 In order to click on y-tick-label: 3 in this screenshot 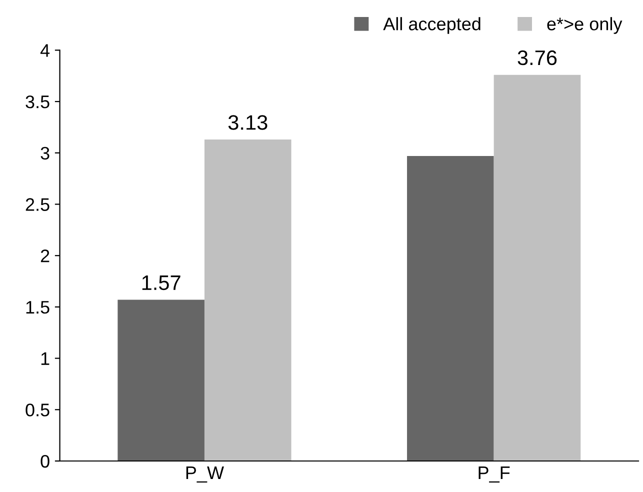, I will do `click(45, 153)`.